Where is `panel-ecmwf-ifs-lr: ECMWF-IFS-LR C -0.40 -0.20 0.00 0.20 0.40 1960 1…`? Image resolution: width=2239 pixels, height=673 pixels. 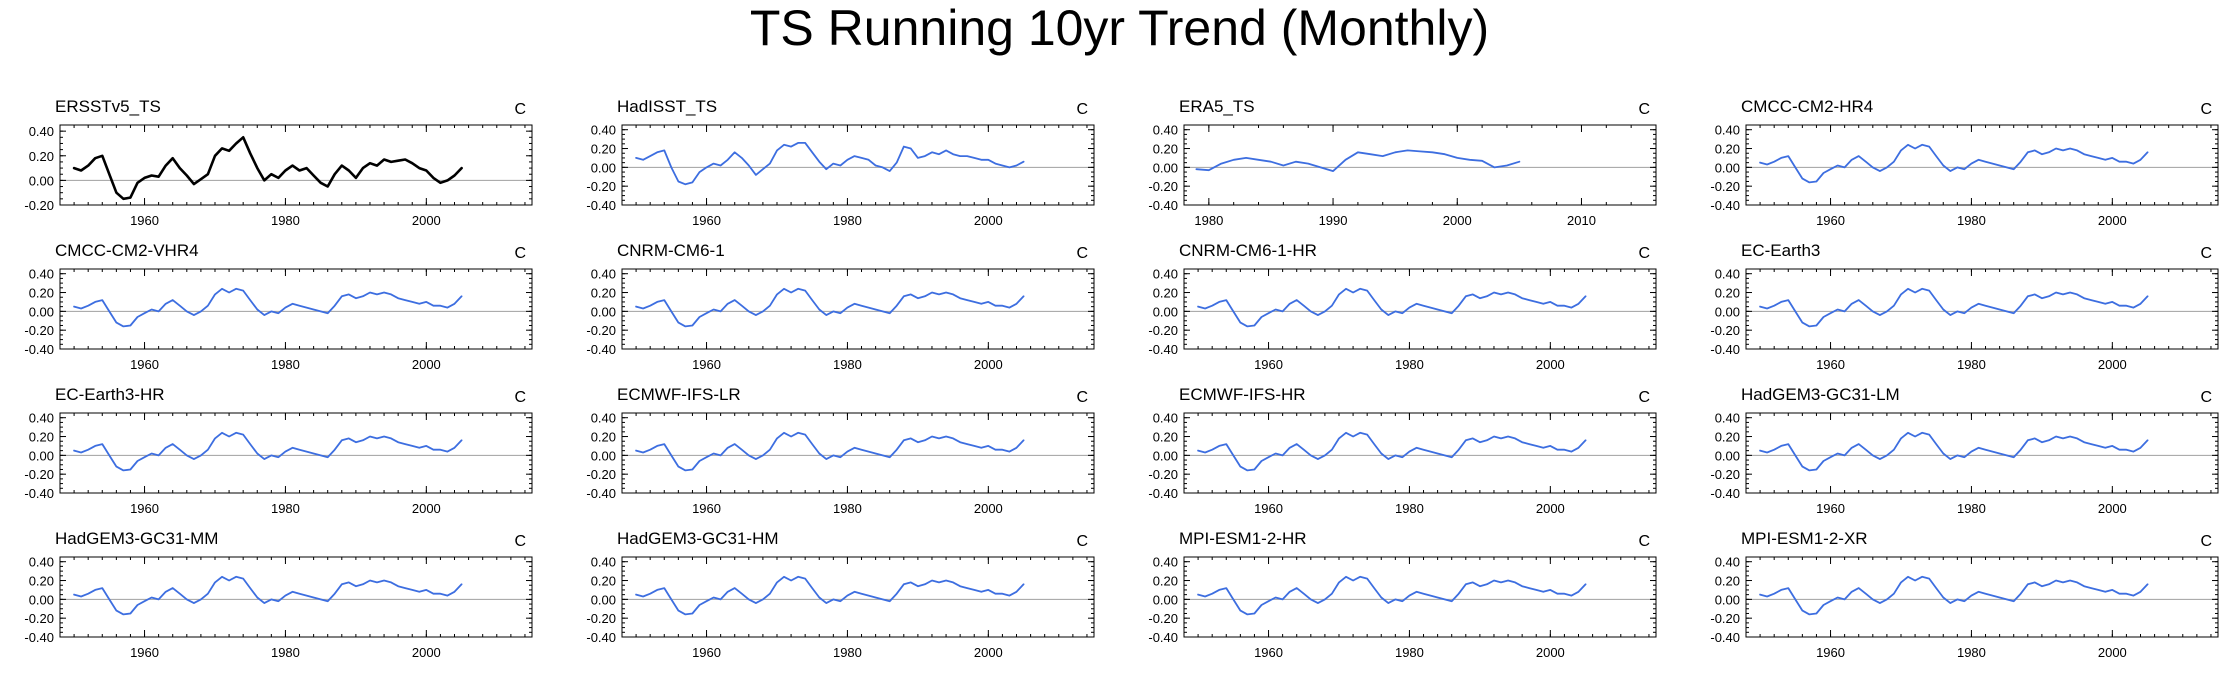
panel-ecmwf-ifs-lr: ECMWF-IFS-LR C -0.40 -0.20 0.00 0.20 0.40 1960 1… is located at coordinates (840, 450).